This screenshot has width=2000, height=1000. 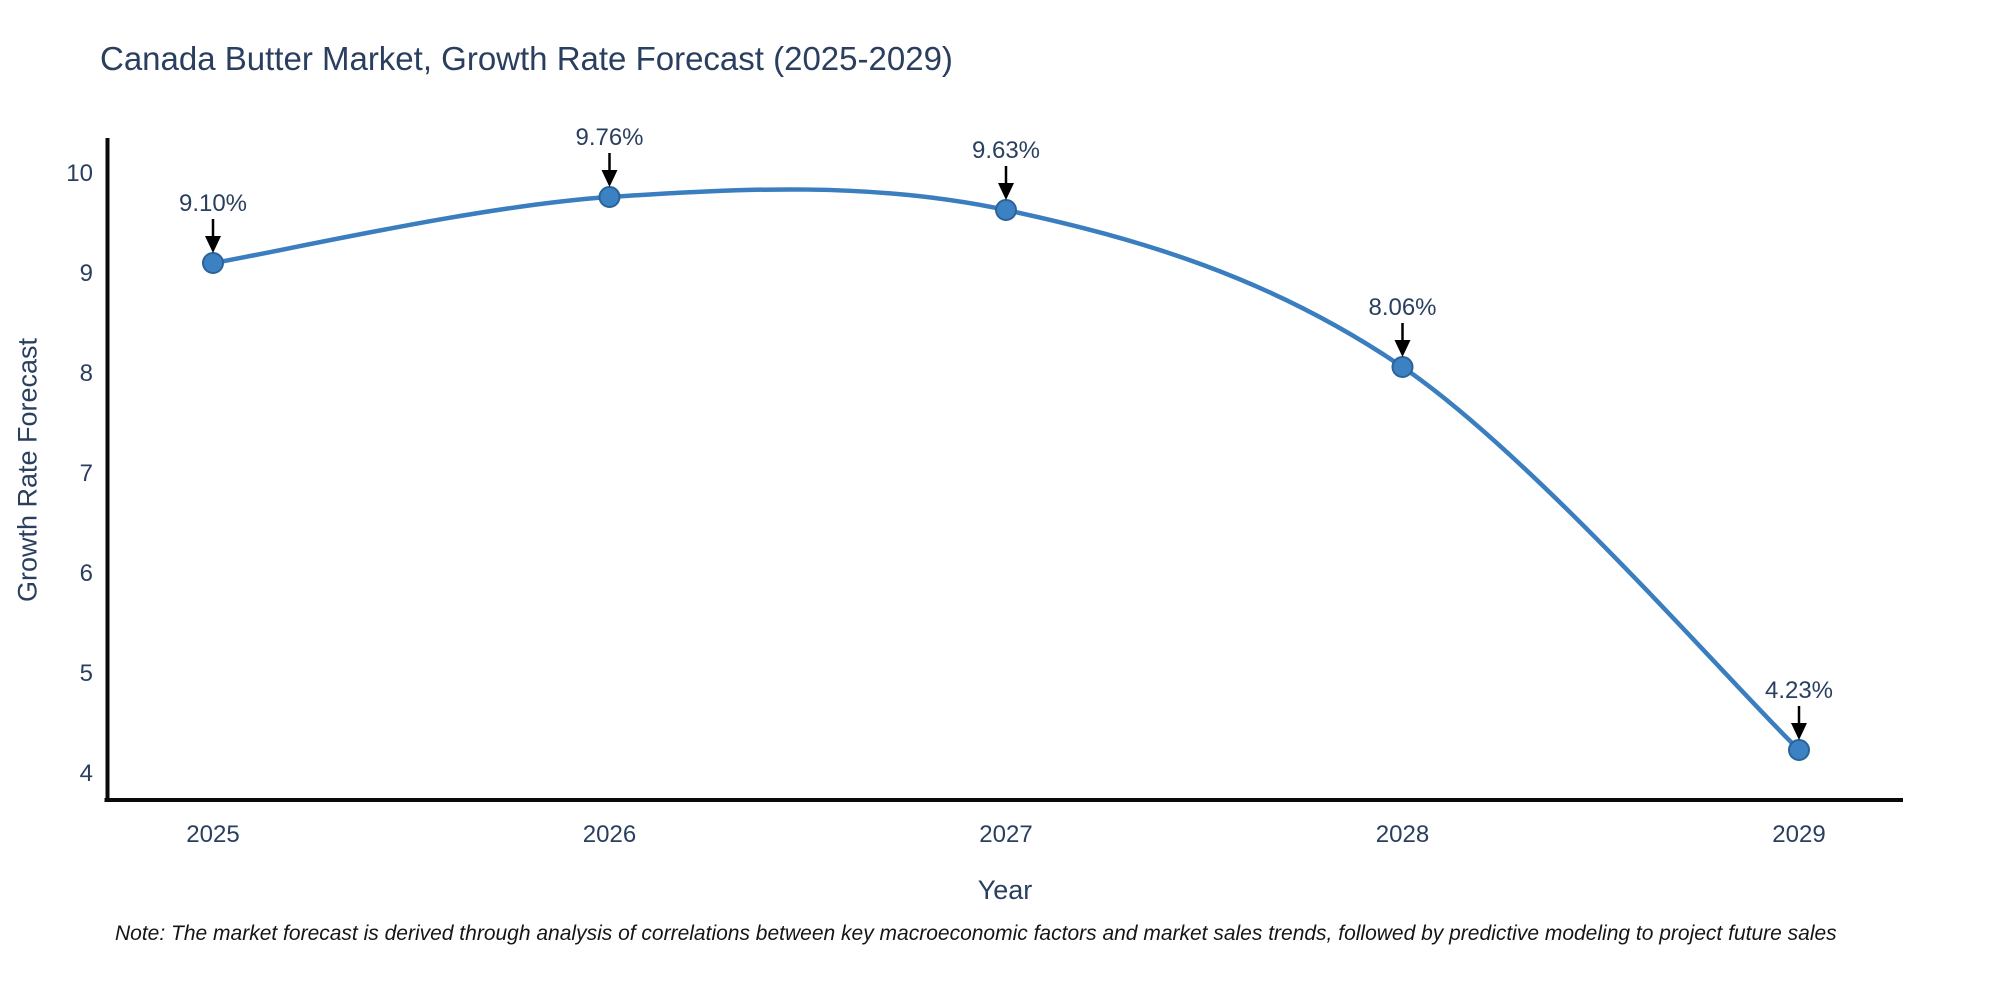 I want to click on y-tick-label: 8, so click(x=86, y=373).